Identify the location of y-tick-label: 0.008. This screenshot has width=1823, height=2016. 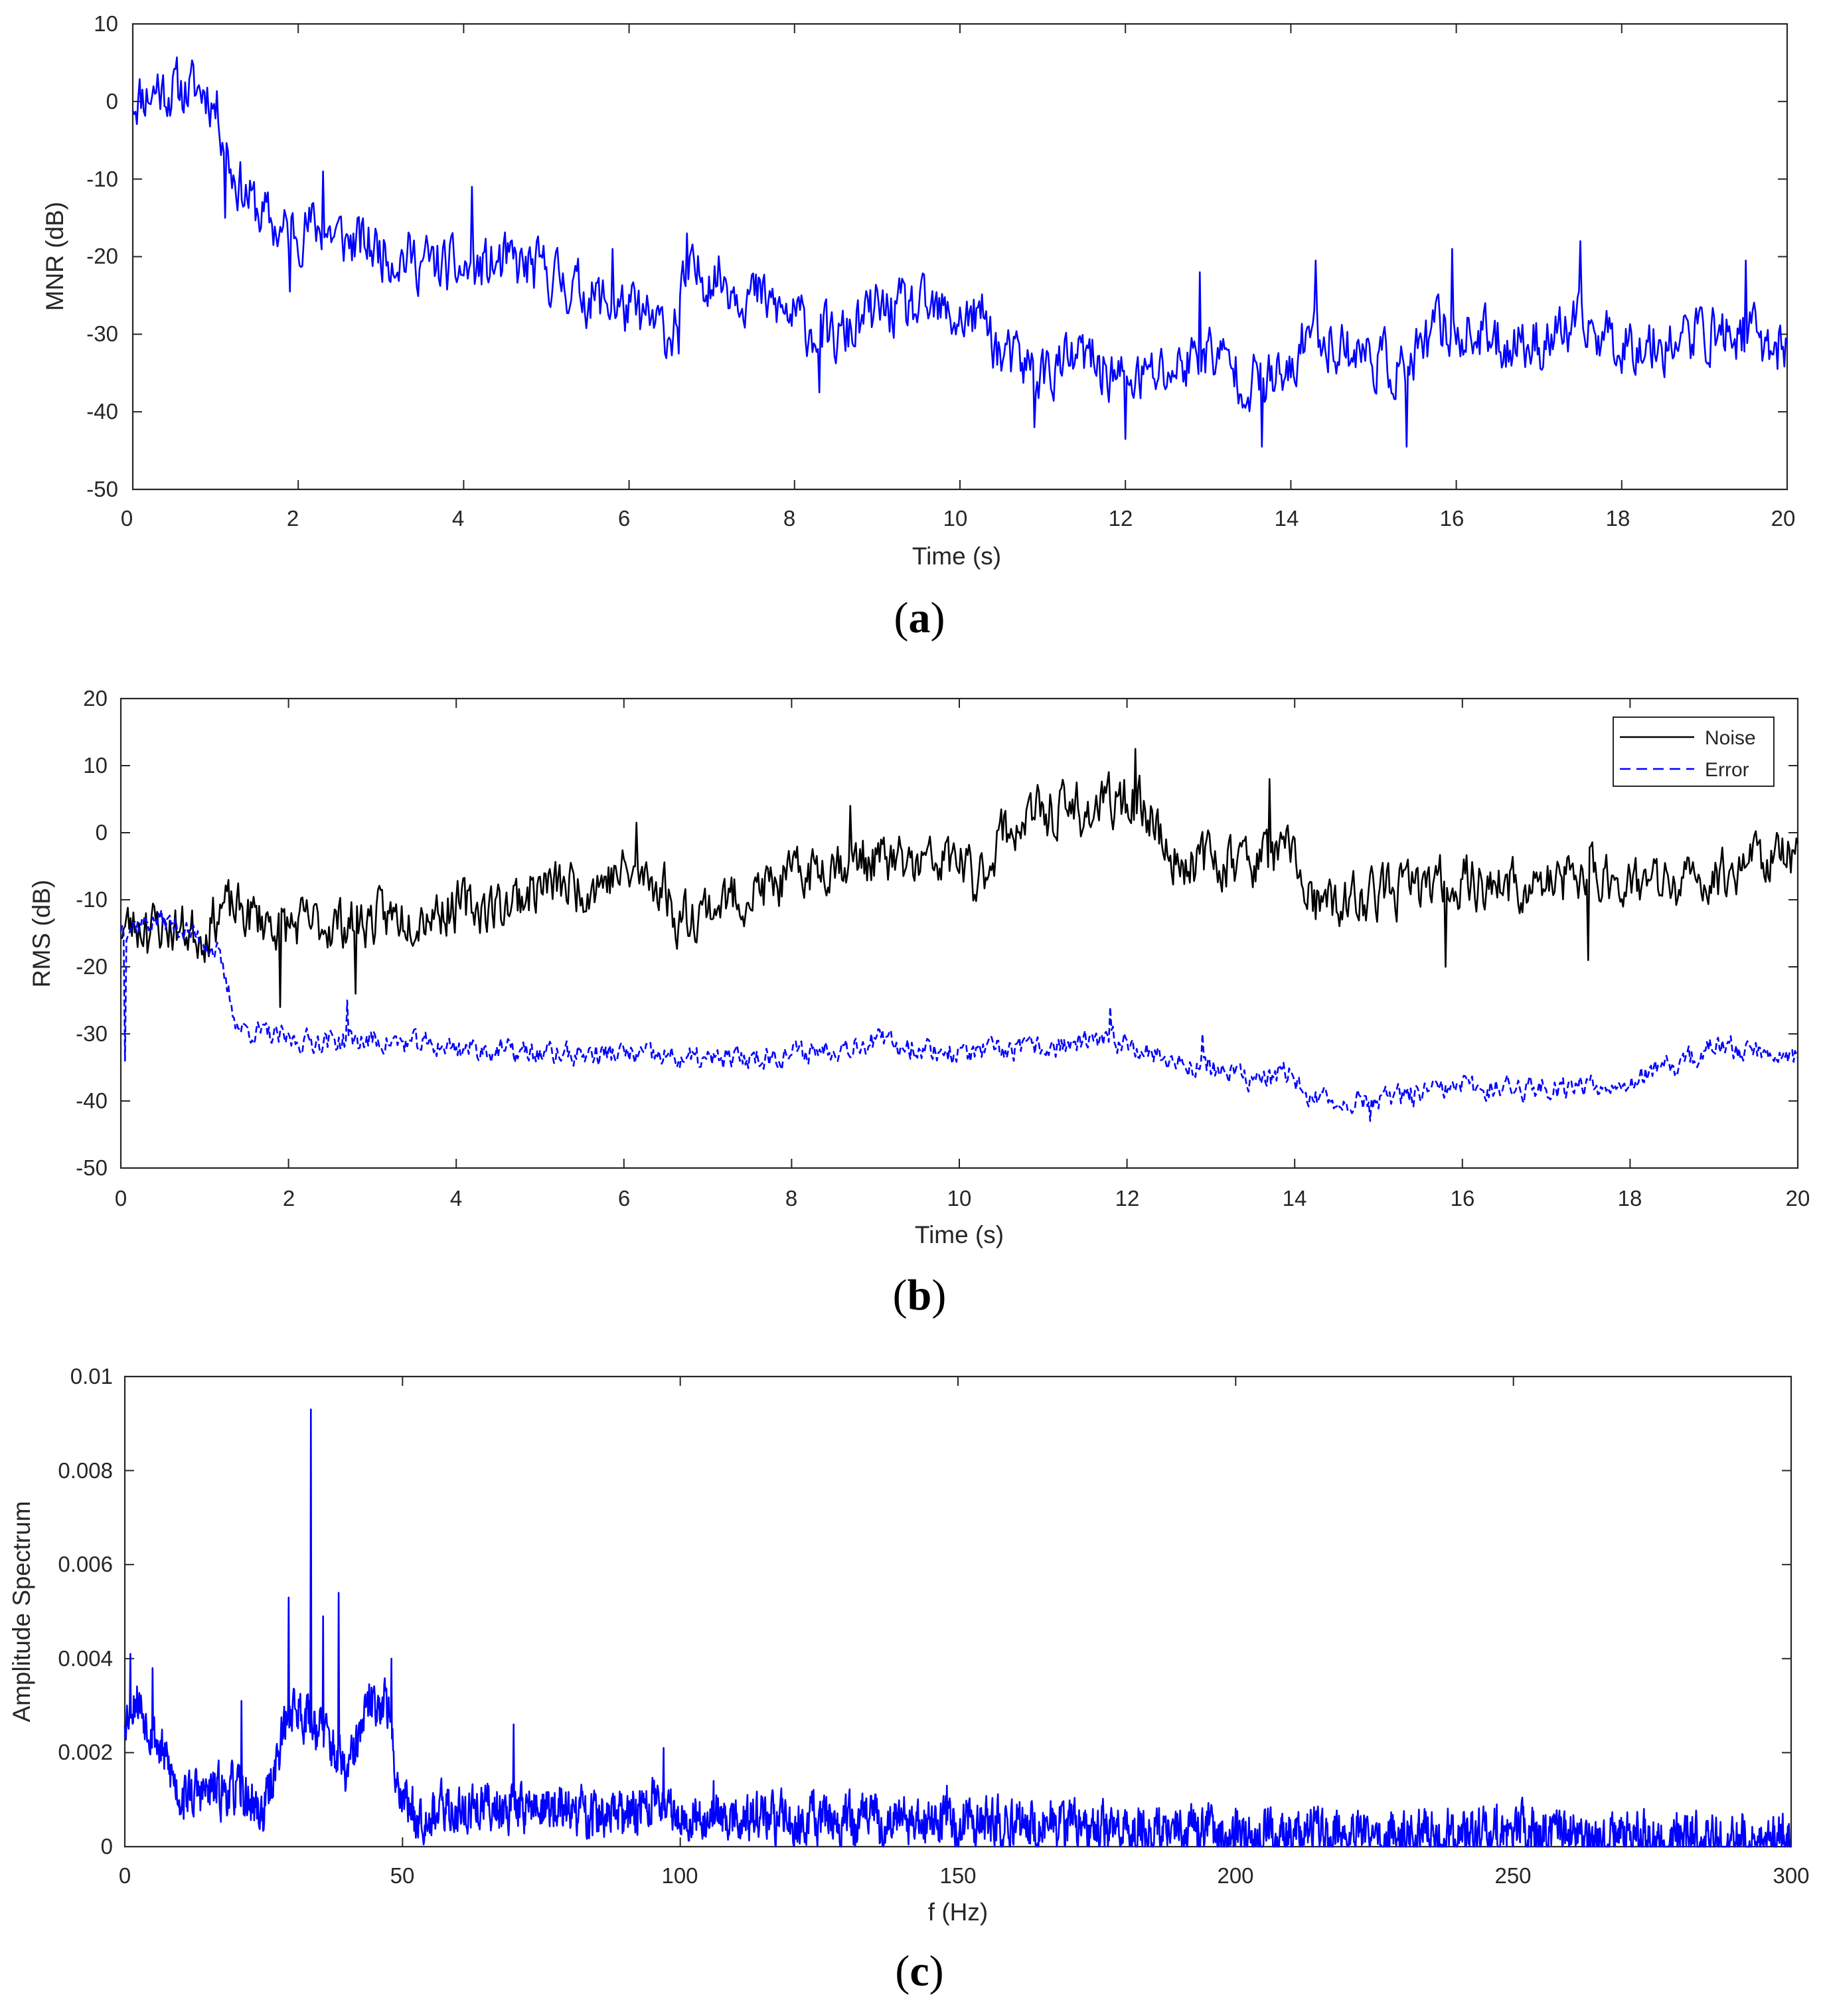
(85, 1470).